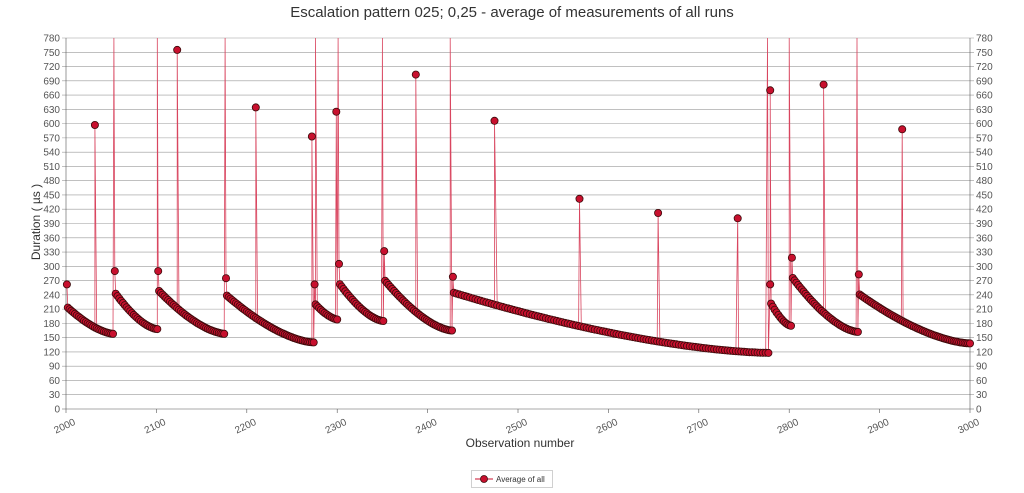 The width and height of the screenshot is (1024, 493). Describe the element at coordinates (984, 81) in the screenshot. I see `y-tick-label-right: 690` at that location.